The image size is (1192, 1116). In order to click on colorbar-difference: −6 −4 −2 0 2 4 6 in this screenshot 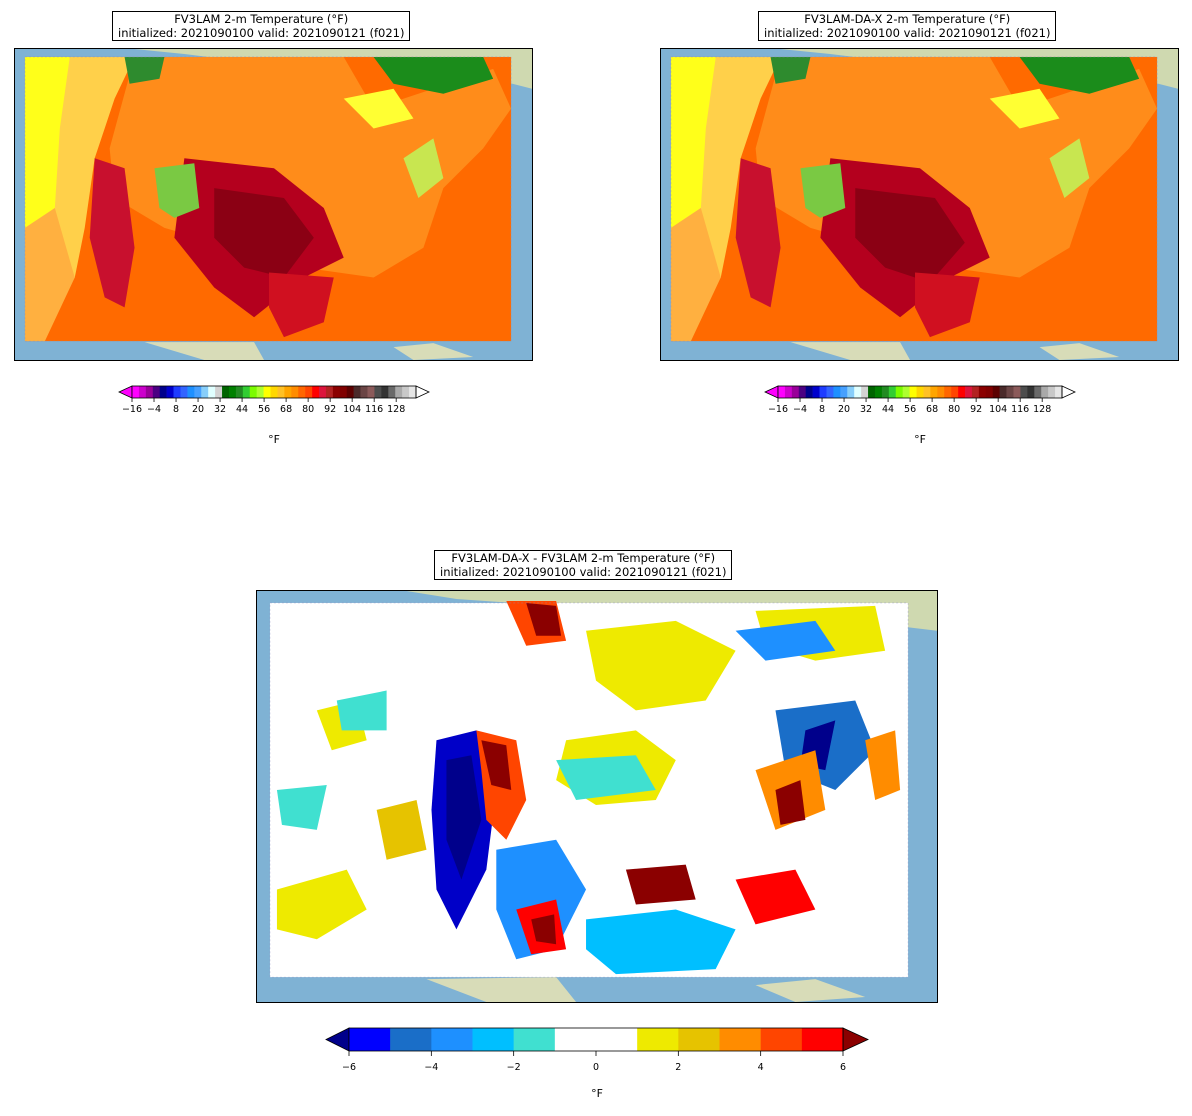, I will do `click(597, 1051)`.